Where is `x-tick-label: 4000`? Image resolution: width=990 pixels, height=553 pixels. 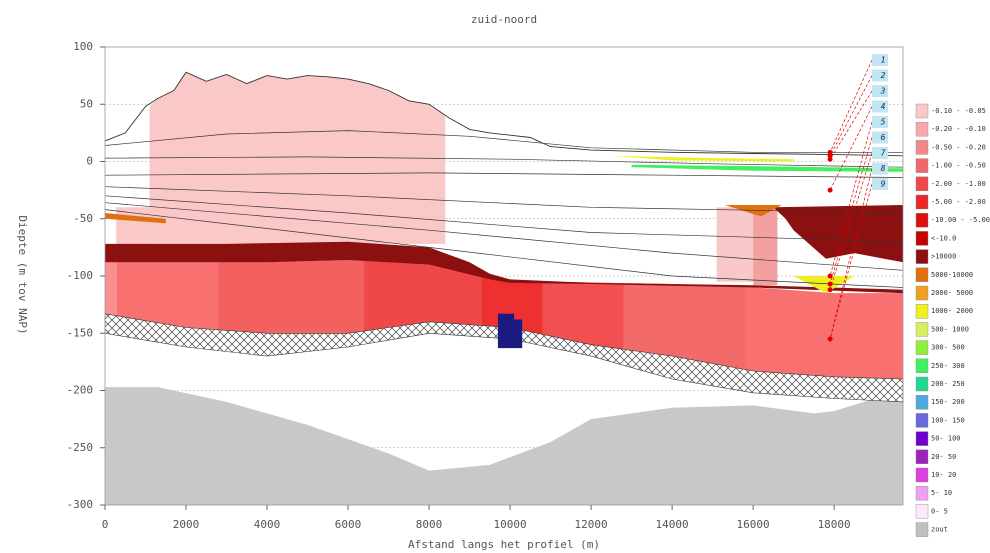 x-tick-label: 4000 is located at coordinates (267, 524).